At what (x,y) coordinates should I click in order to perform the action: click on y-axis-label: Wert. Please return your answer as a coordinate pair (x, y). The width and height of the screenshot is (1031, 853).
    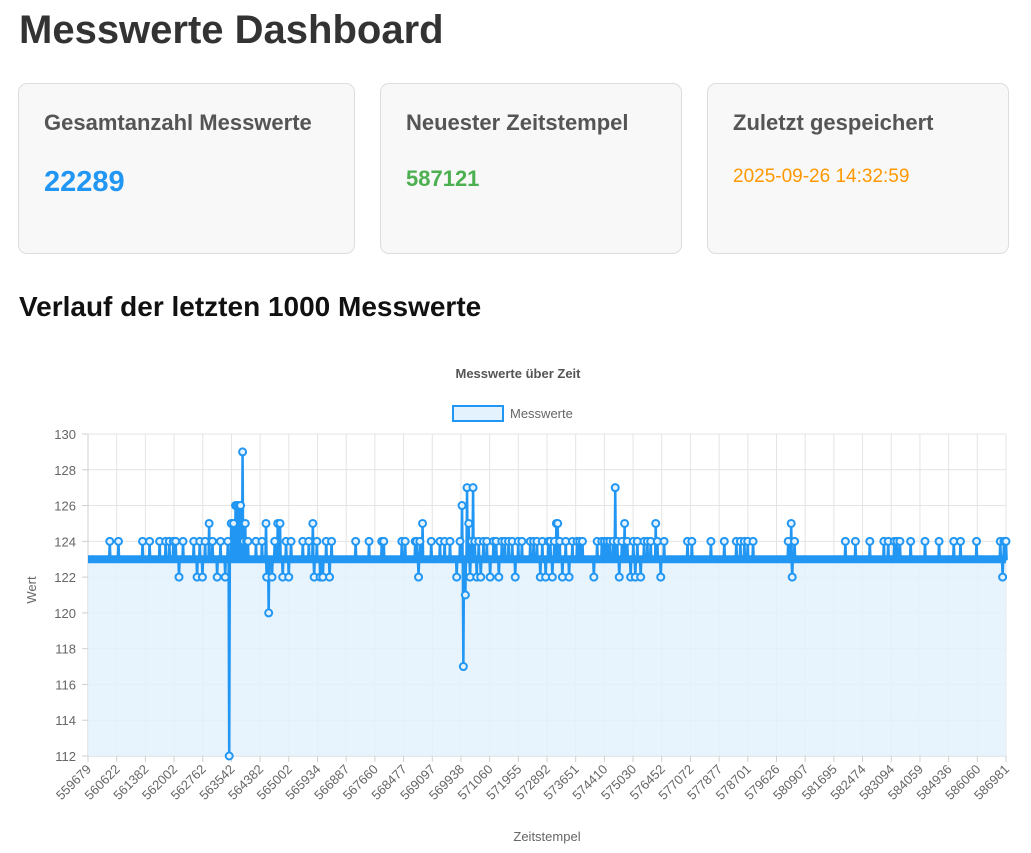
    Looking at the image, I should click on (31, 590).